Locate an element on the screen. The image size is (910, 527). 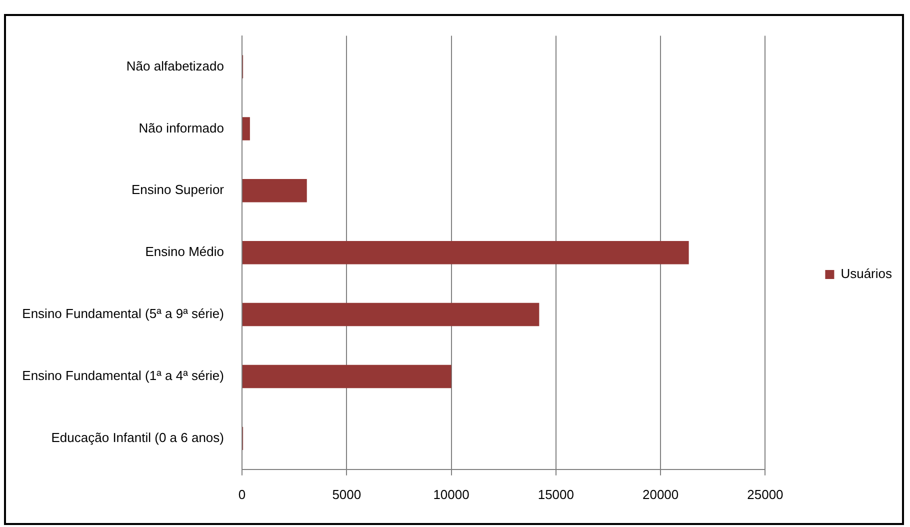
legend-label: Usuários is located at coordinates (866, 274).